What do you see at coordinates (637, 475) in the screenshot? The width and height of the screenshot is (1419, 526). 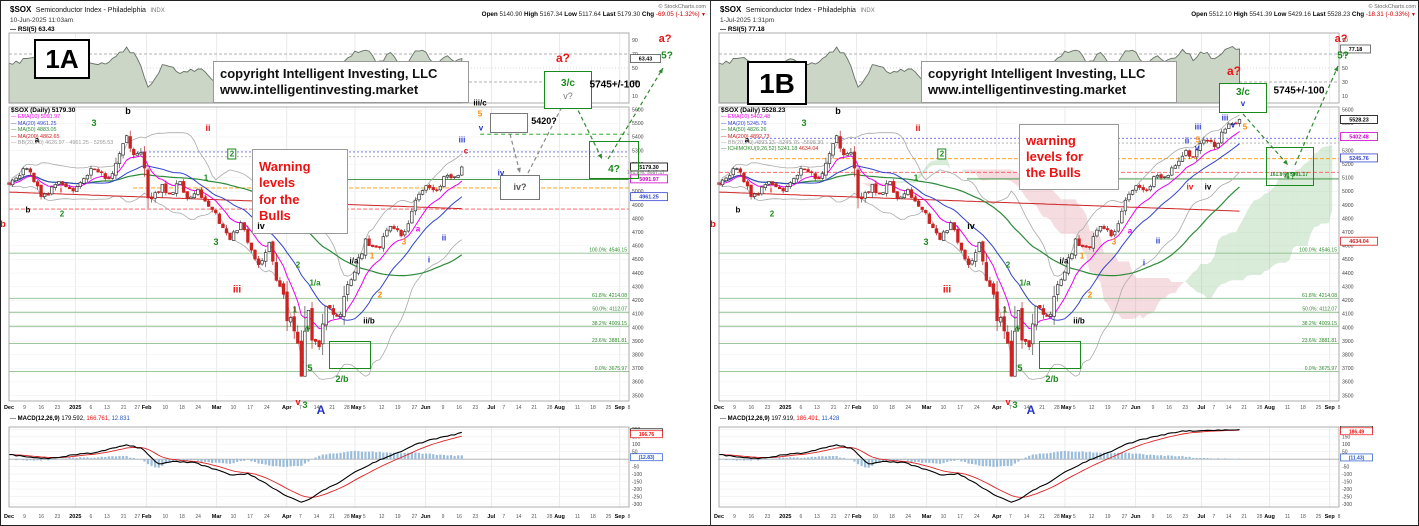 I see `svg-text: -100` at bounding box center [637, 475].